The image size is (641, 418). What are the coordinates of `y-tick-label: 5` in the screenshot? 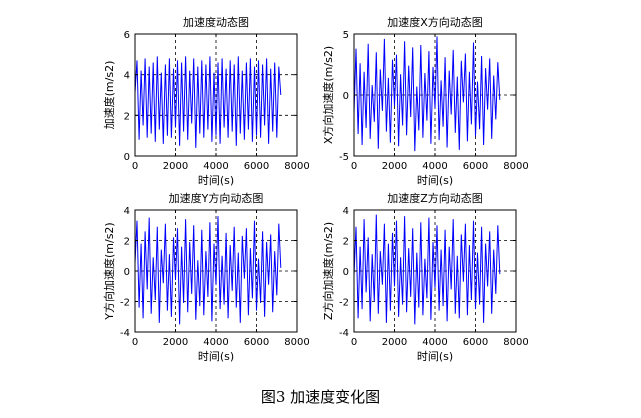 It's located at (346, 35).